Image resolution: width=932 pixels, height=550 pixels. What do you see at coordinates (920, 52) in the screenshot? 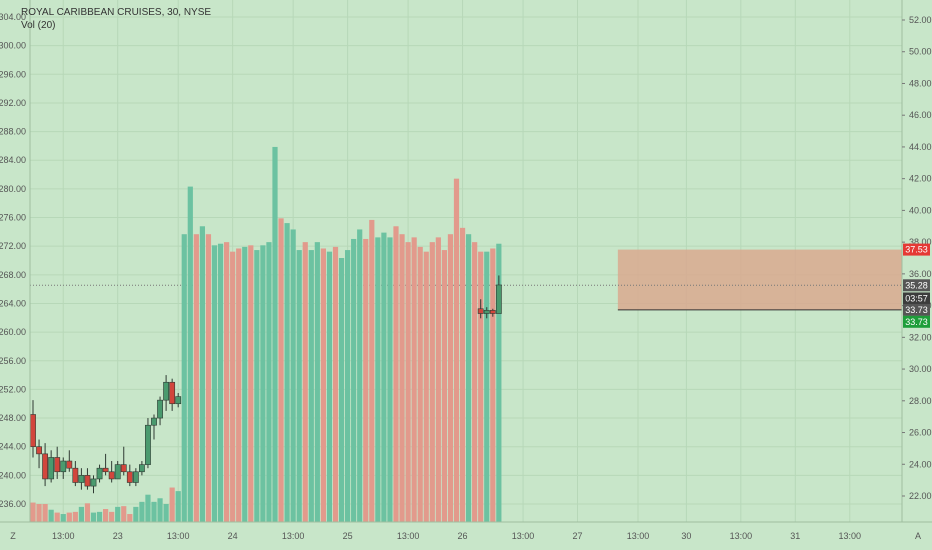
I see `right-tick-label: 50.00` at bounding box center [920, 52].